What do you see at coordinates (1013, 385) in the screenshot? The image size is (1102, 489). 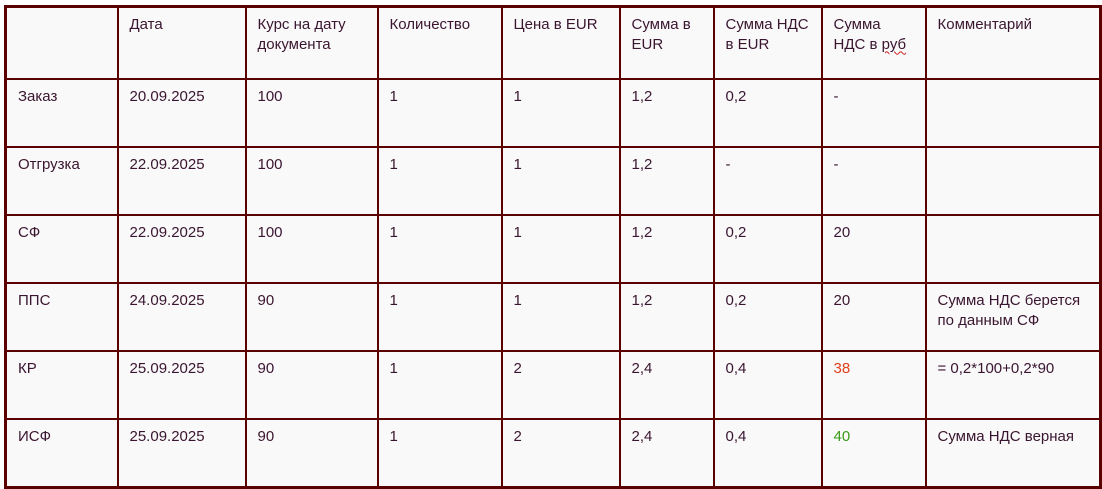 I see `cell-comment: = 0,2*100+0,2*90` at bounding box center [1013, 385].